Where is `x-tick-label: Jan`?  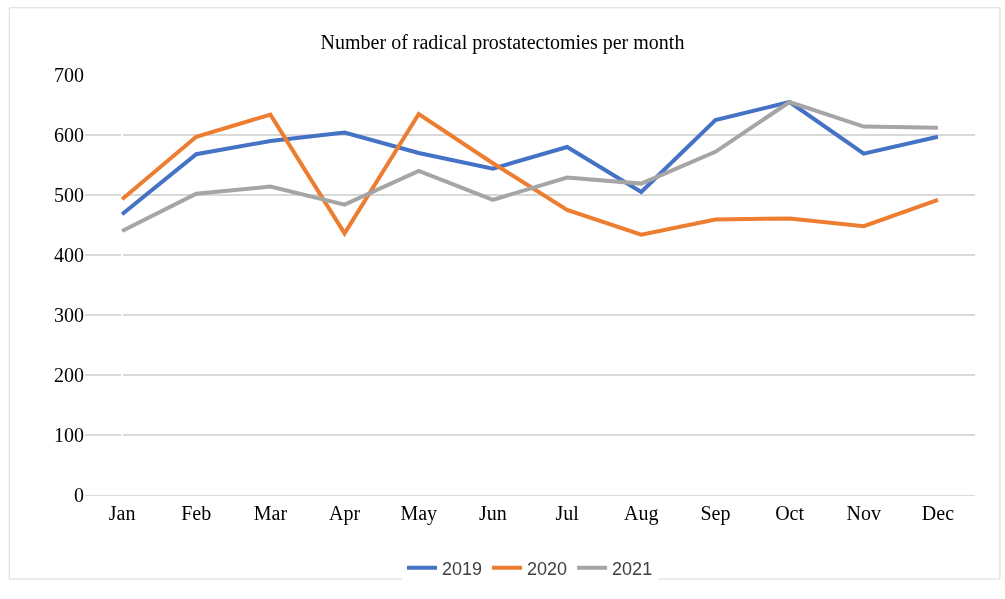 x-tick-label: Jan is located at coordinates (122, 513).